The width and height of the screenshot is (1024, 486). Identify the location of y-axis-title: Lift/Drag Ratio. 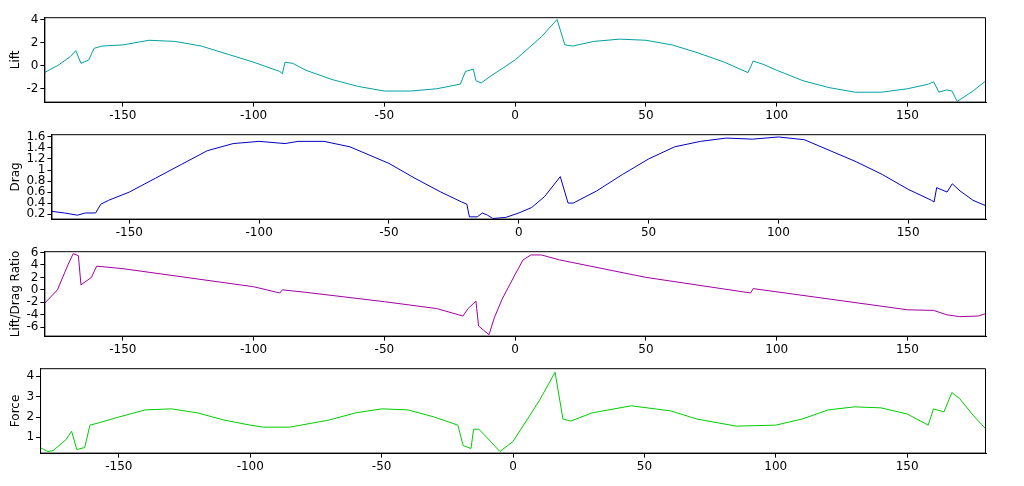
(15, 294).